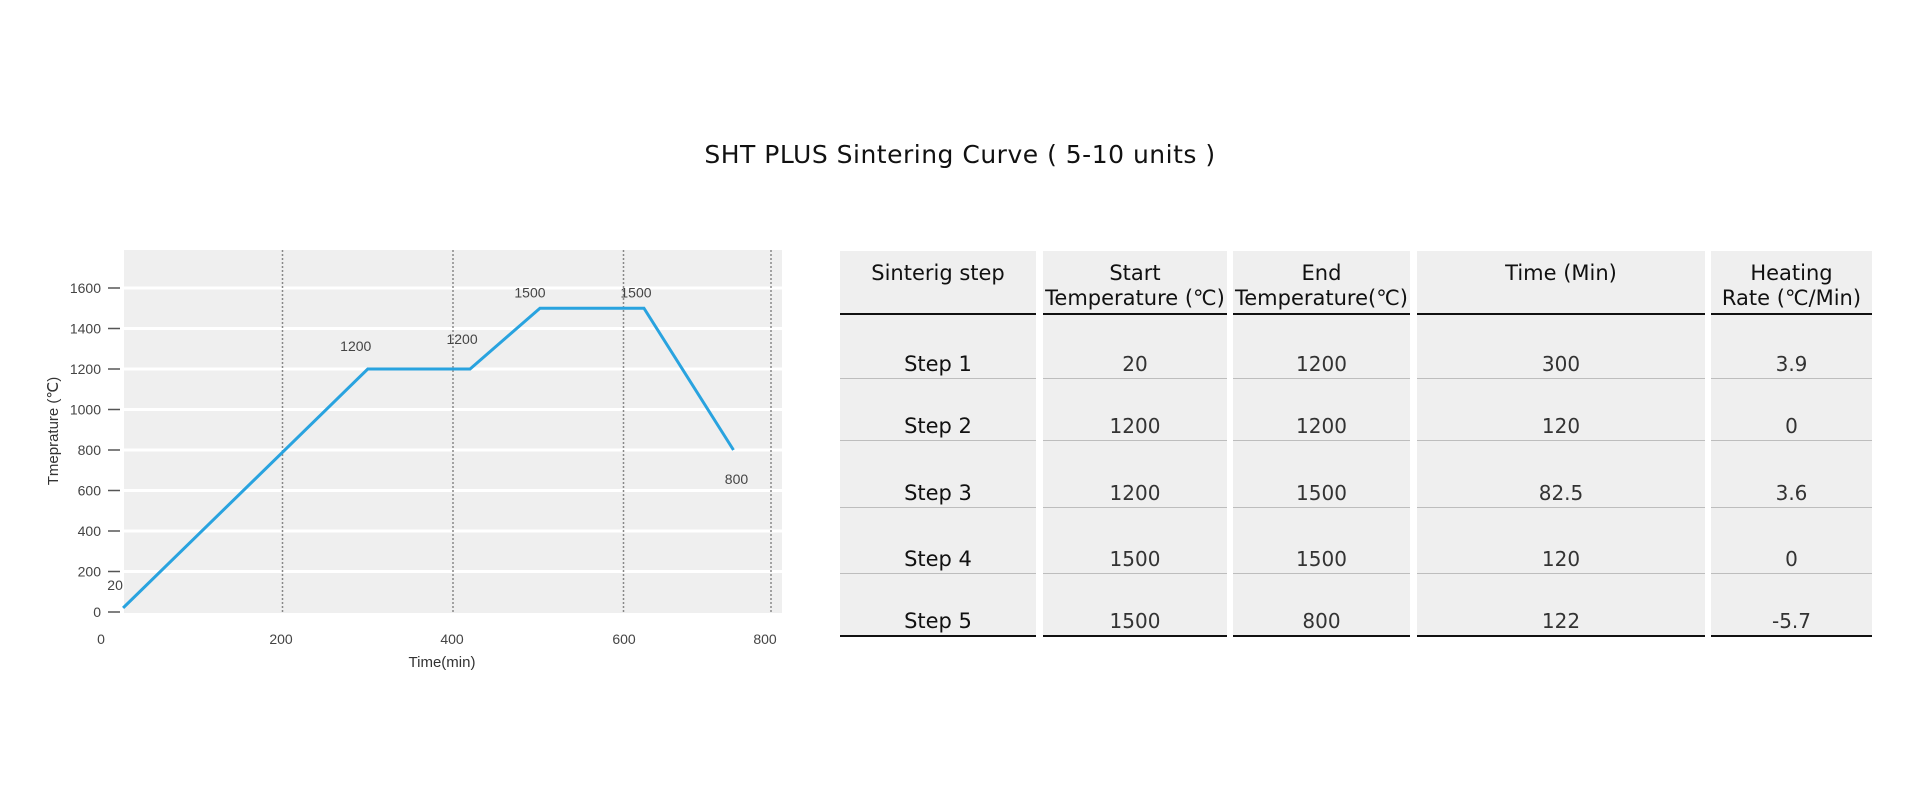 This screenshot has width=1920, height=800. Describe the element at coordinates (90, 450) in the screenshot. I see `y-tick-label: 800` at that location.